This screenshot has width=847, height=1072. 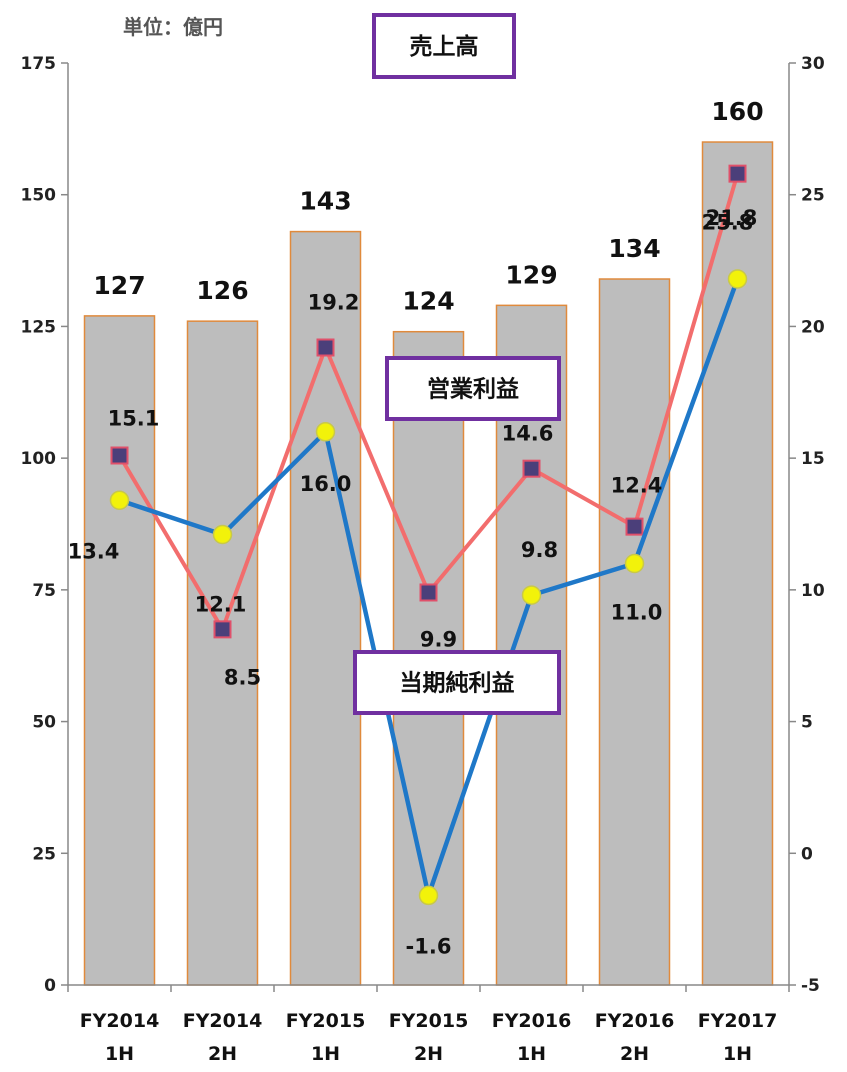 I want to click on net-profit-label: 21.8, so click(x=732, y=218).